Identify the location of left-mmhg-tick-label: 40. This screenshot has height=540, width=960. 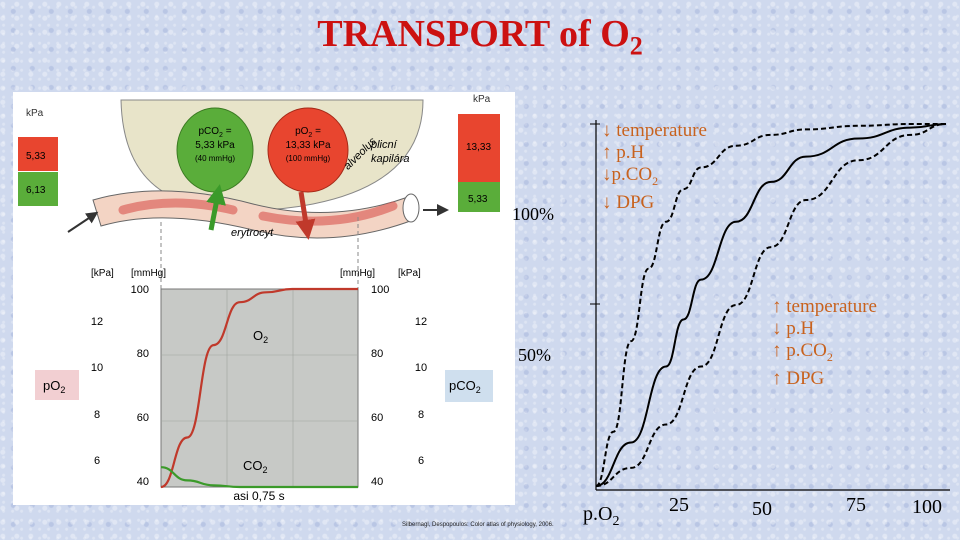
(143, 482).